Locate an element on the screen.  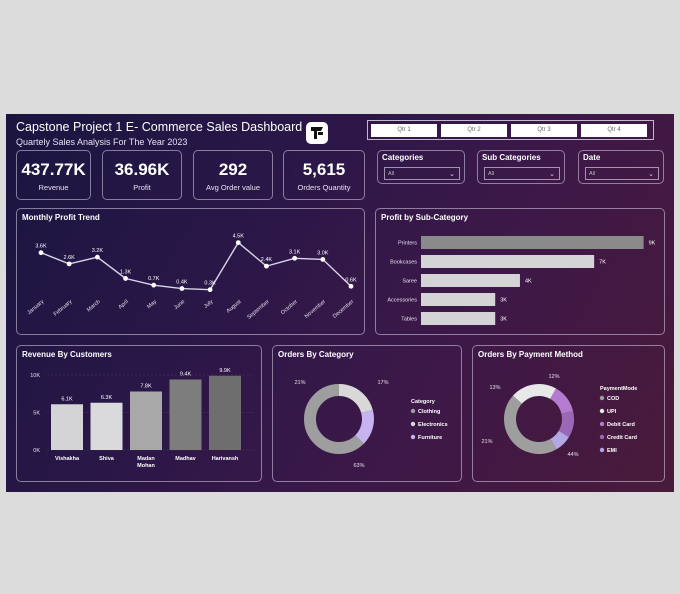
customer-data-label: 9.9K is located at coordinates (225, 371).